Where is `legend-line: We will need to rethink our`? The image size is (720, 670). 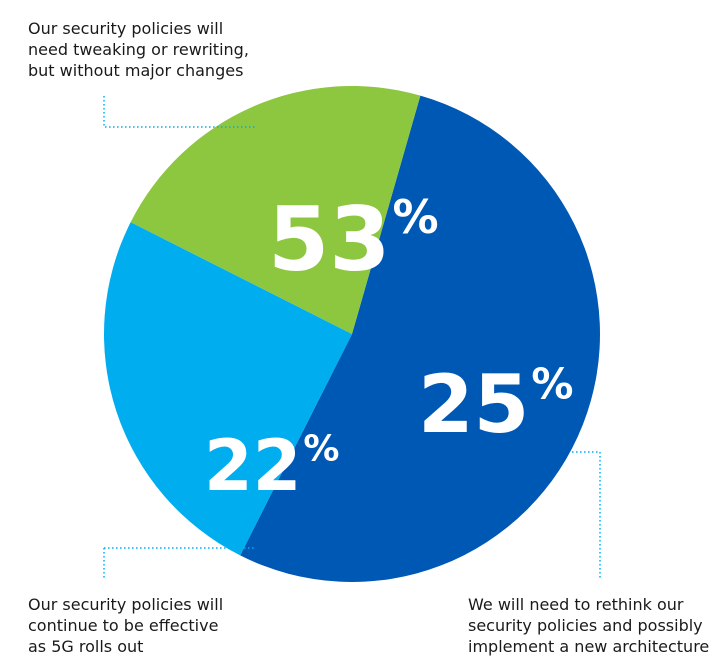 legend-line: We will need to rethink our is located at coordinates (576, 604).